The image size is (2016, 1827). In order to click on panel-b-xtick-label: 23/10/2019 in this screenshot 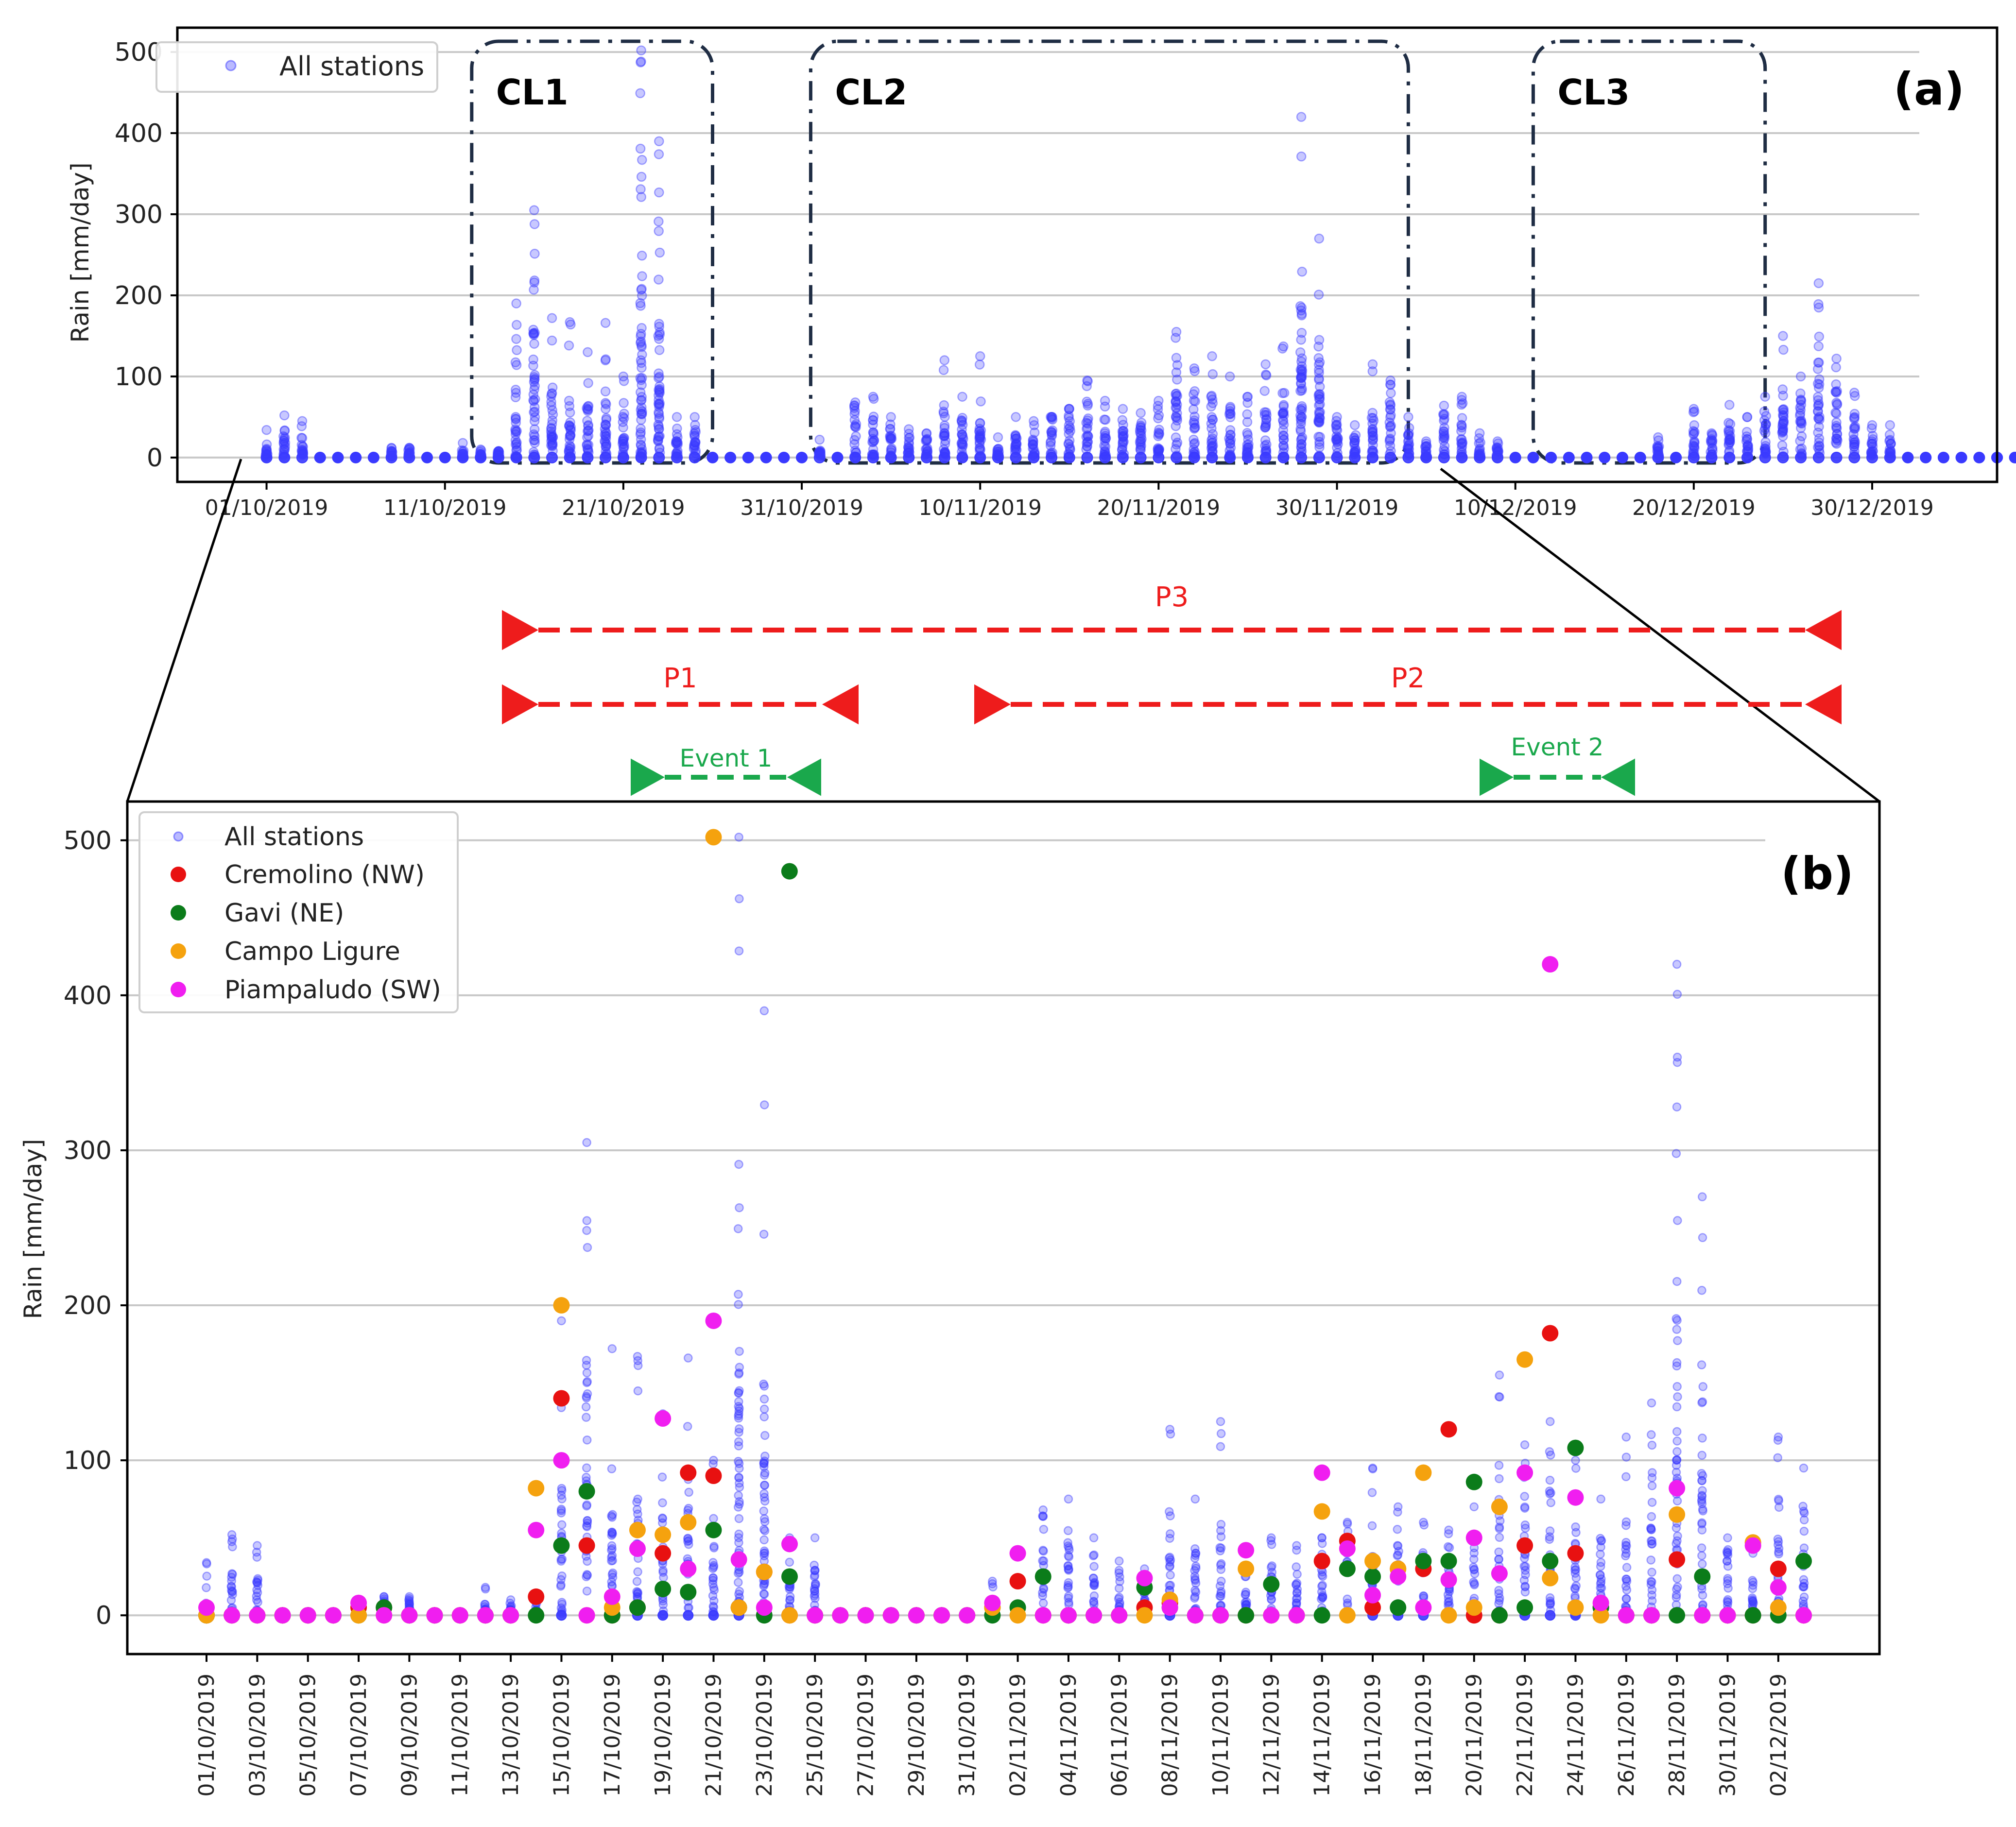, I will do `click(764, 1735)`.